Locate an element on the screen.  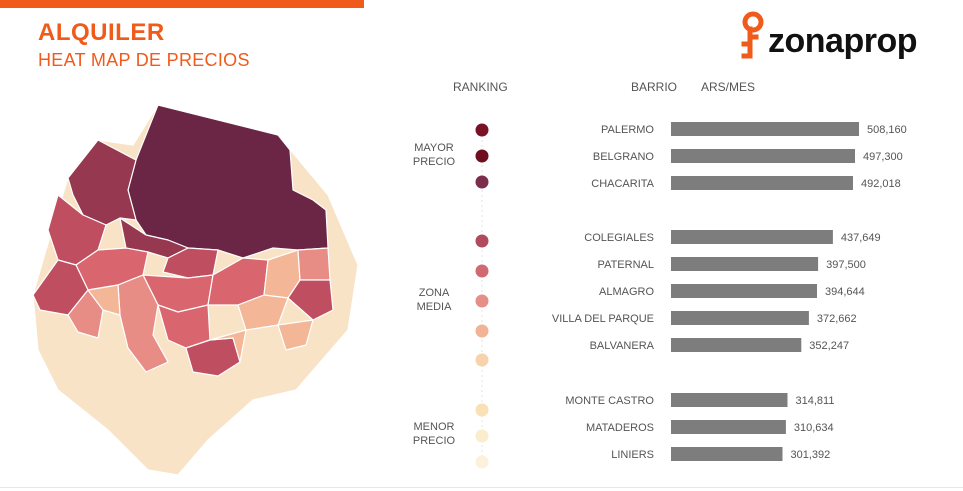
value-label: 394,644 is located at coordinates (845, 292).